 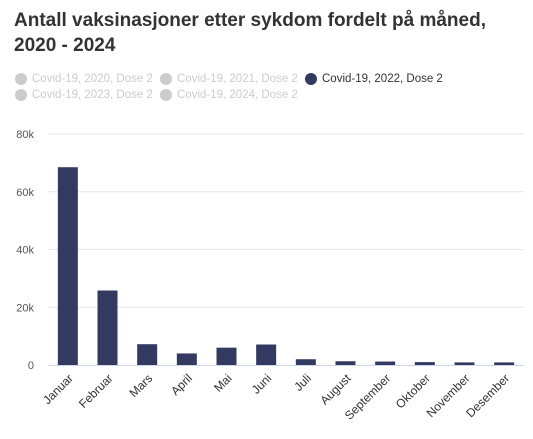 What do you see at coordinates (25, 308) in the screenshot?
I see `y-tick-label: 20k` at bounding box center [25, 308].